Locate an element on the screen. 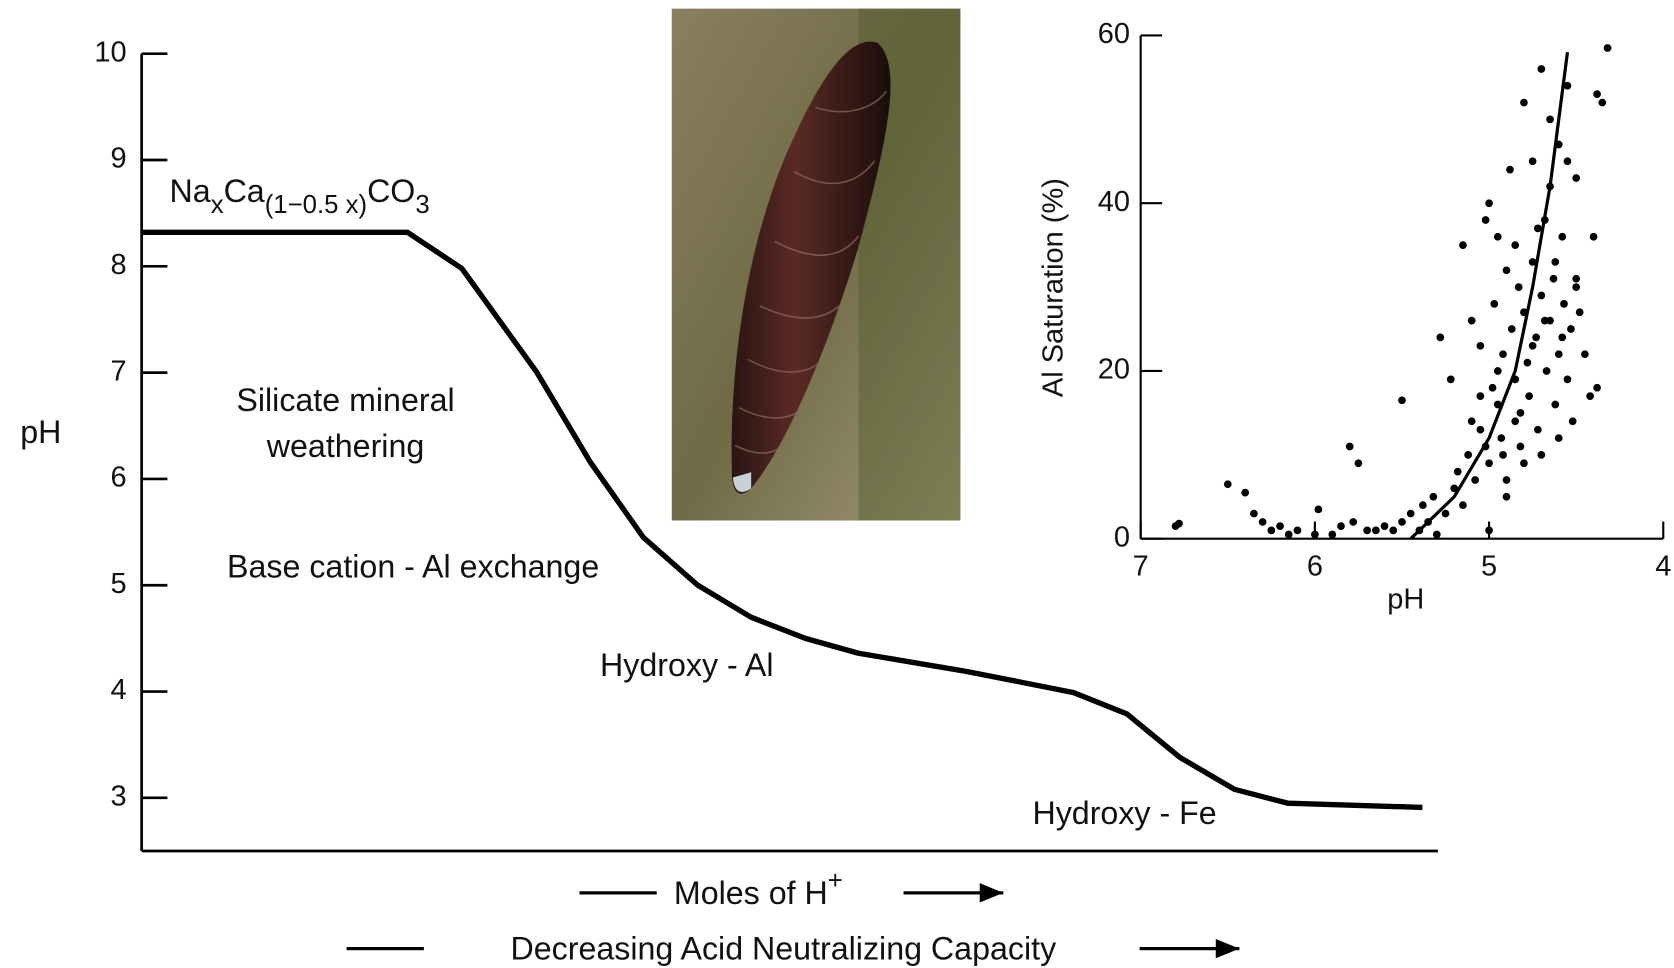  y-tick-label: 9 is located at coordinates (118, 159).